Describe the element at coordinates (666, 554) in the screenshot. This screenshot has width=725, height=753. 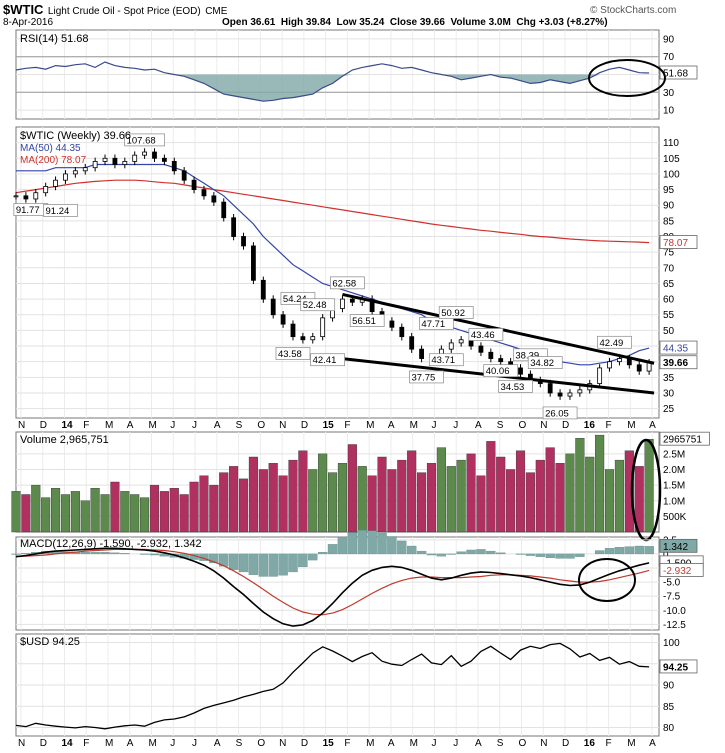
I see `macd-y-tick-label: 0` at that location.